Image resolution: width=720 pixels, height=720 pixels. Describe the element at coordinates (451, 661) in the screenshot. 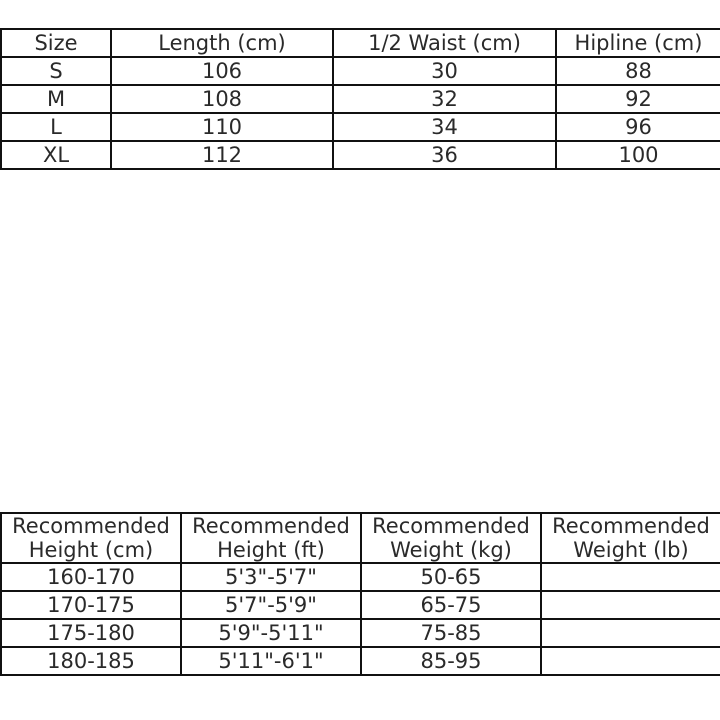

I see `table-cell: 85-95` at that location.